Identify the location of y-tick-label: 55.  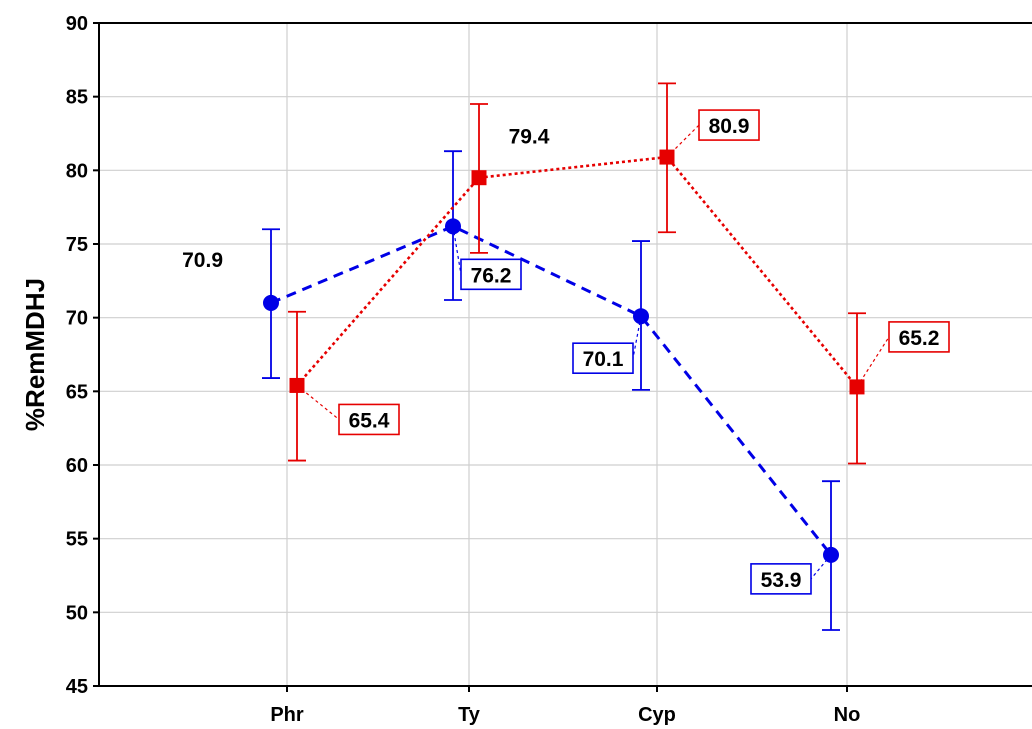
(77, 540).